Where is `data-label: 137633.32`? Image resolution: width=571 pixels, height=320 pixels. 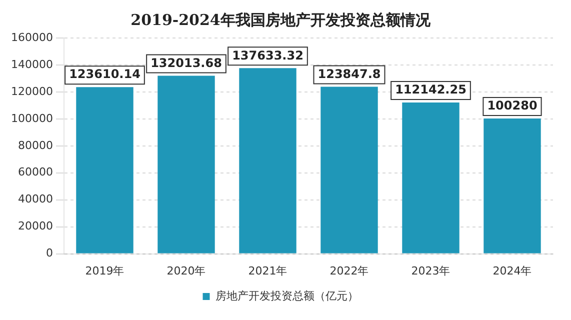 data-label: 137633.32 is located at coordinates (268, 55).